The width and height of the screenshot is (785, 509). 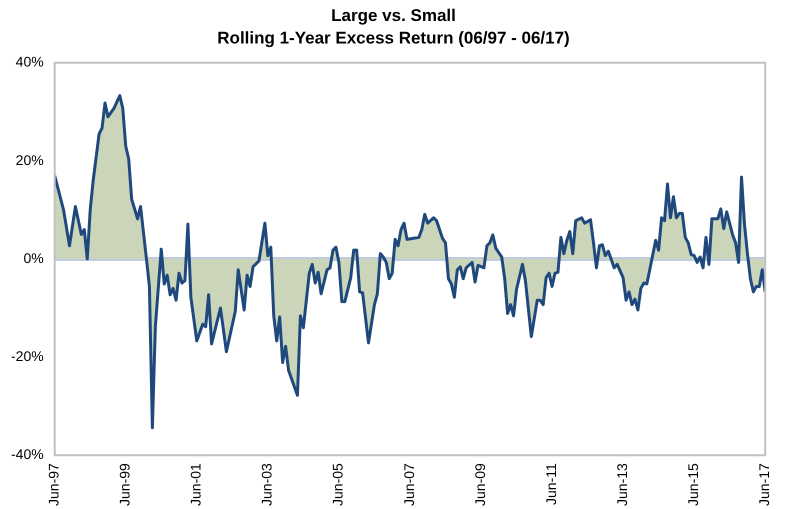 What do you see at coordinates (693, 484) in the screenshot?
I see `x-tick-label: Jun-15` at bounding box center [693, 484].